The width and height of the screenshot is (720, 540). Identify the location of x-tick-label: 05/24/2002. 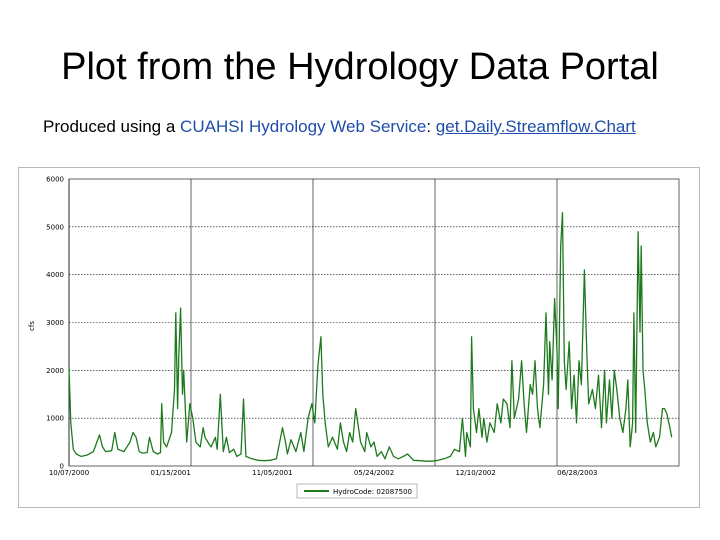
(374, 473).